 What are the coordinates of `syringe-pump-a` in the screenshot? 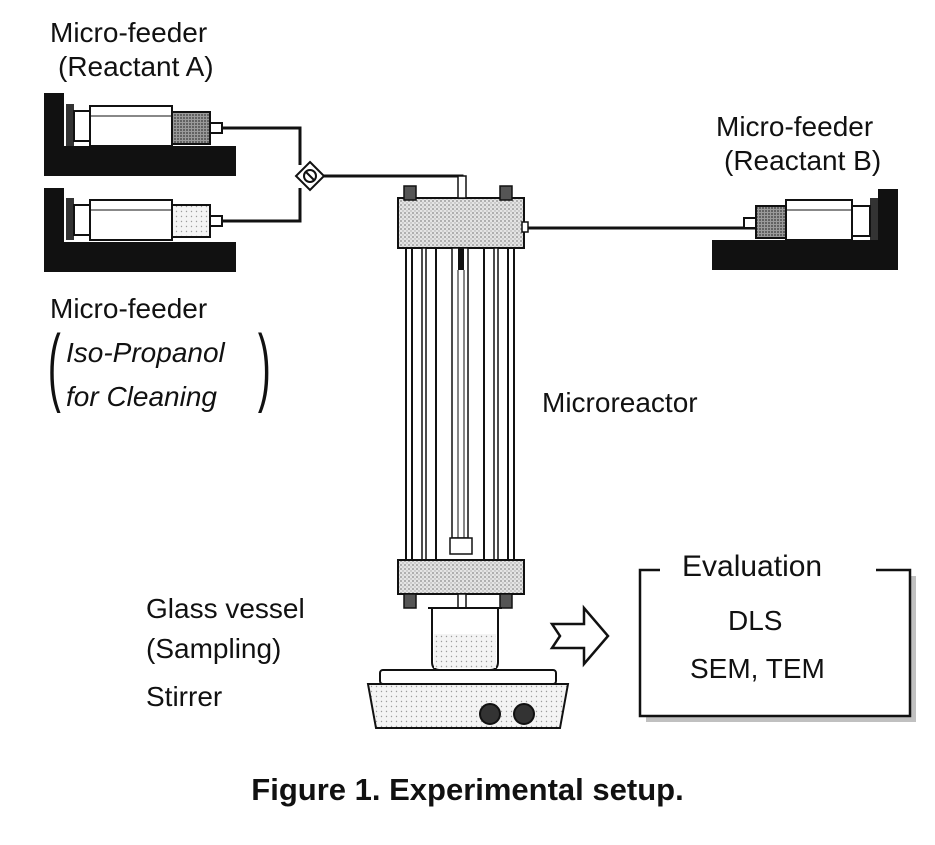 It's located at (140, 134).